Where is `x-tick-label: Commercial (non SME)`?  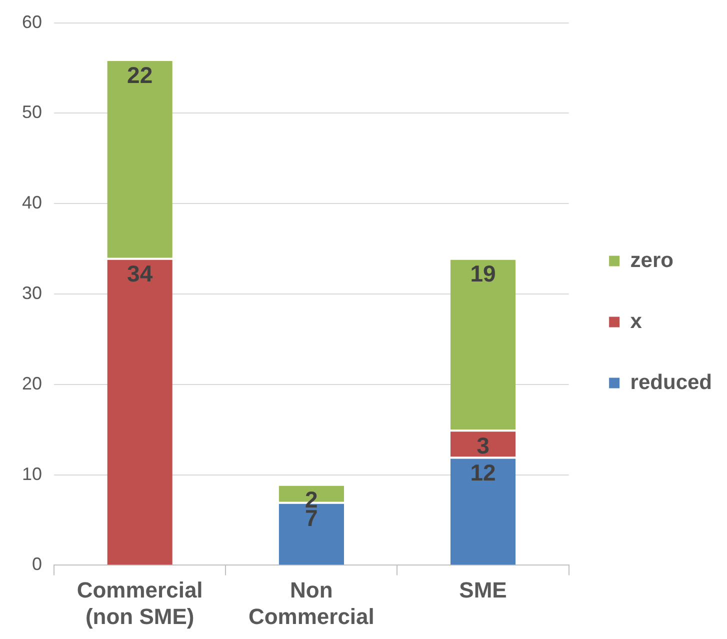 x-tick-label: Commercial (non SME) is located at coordinates (139, 603).